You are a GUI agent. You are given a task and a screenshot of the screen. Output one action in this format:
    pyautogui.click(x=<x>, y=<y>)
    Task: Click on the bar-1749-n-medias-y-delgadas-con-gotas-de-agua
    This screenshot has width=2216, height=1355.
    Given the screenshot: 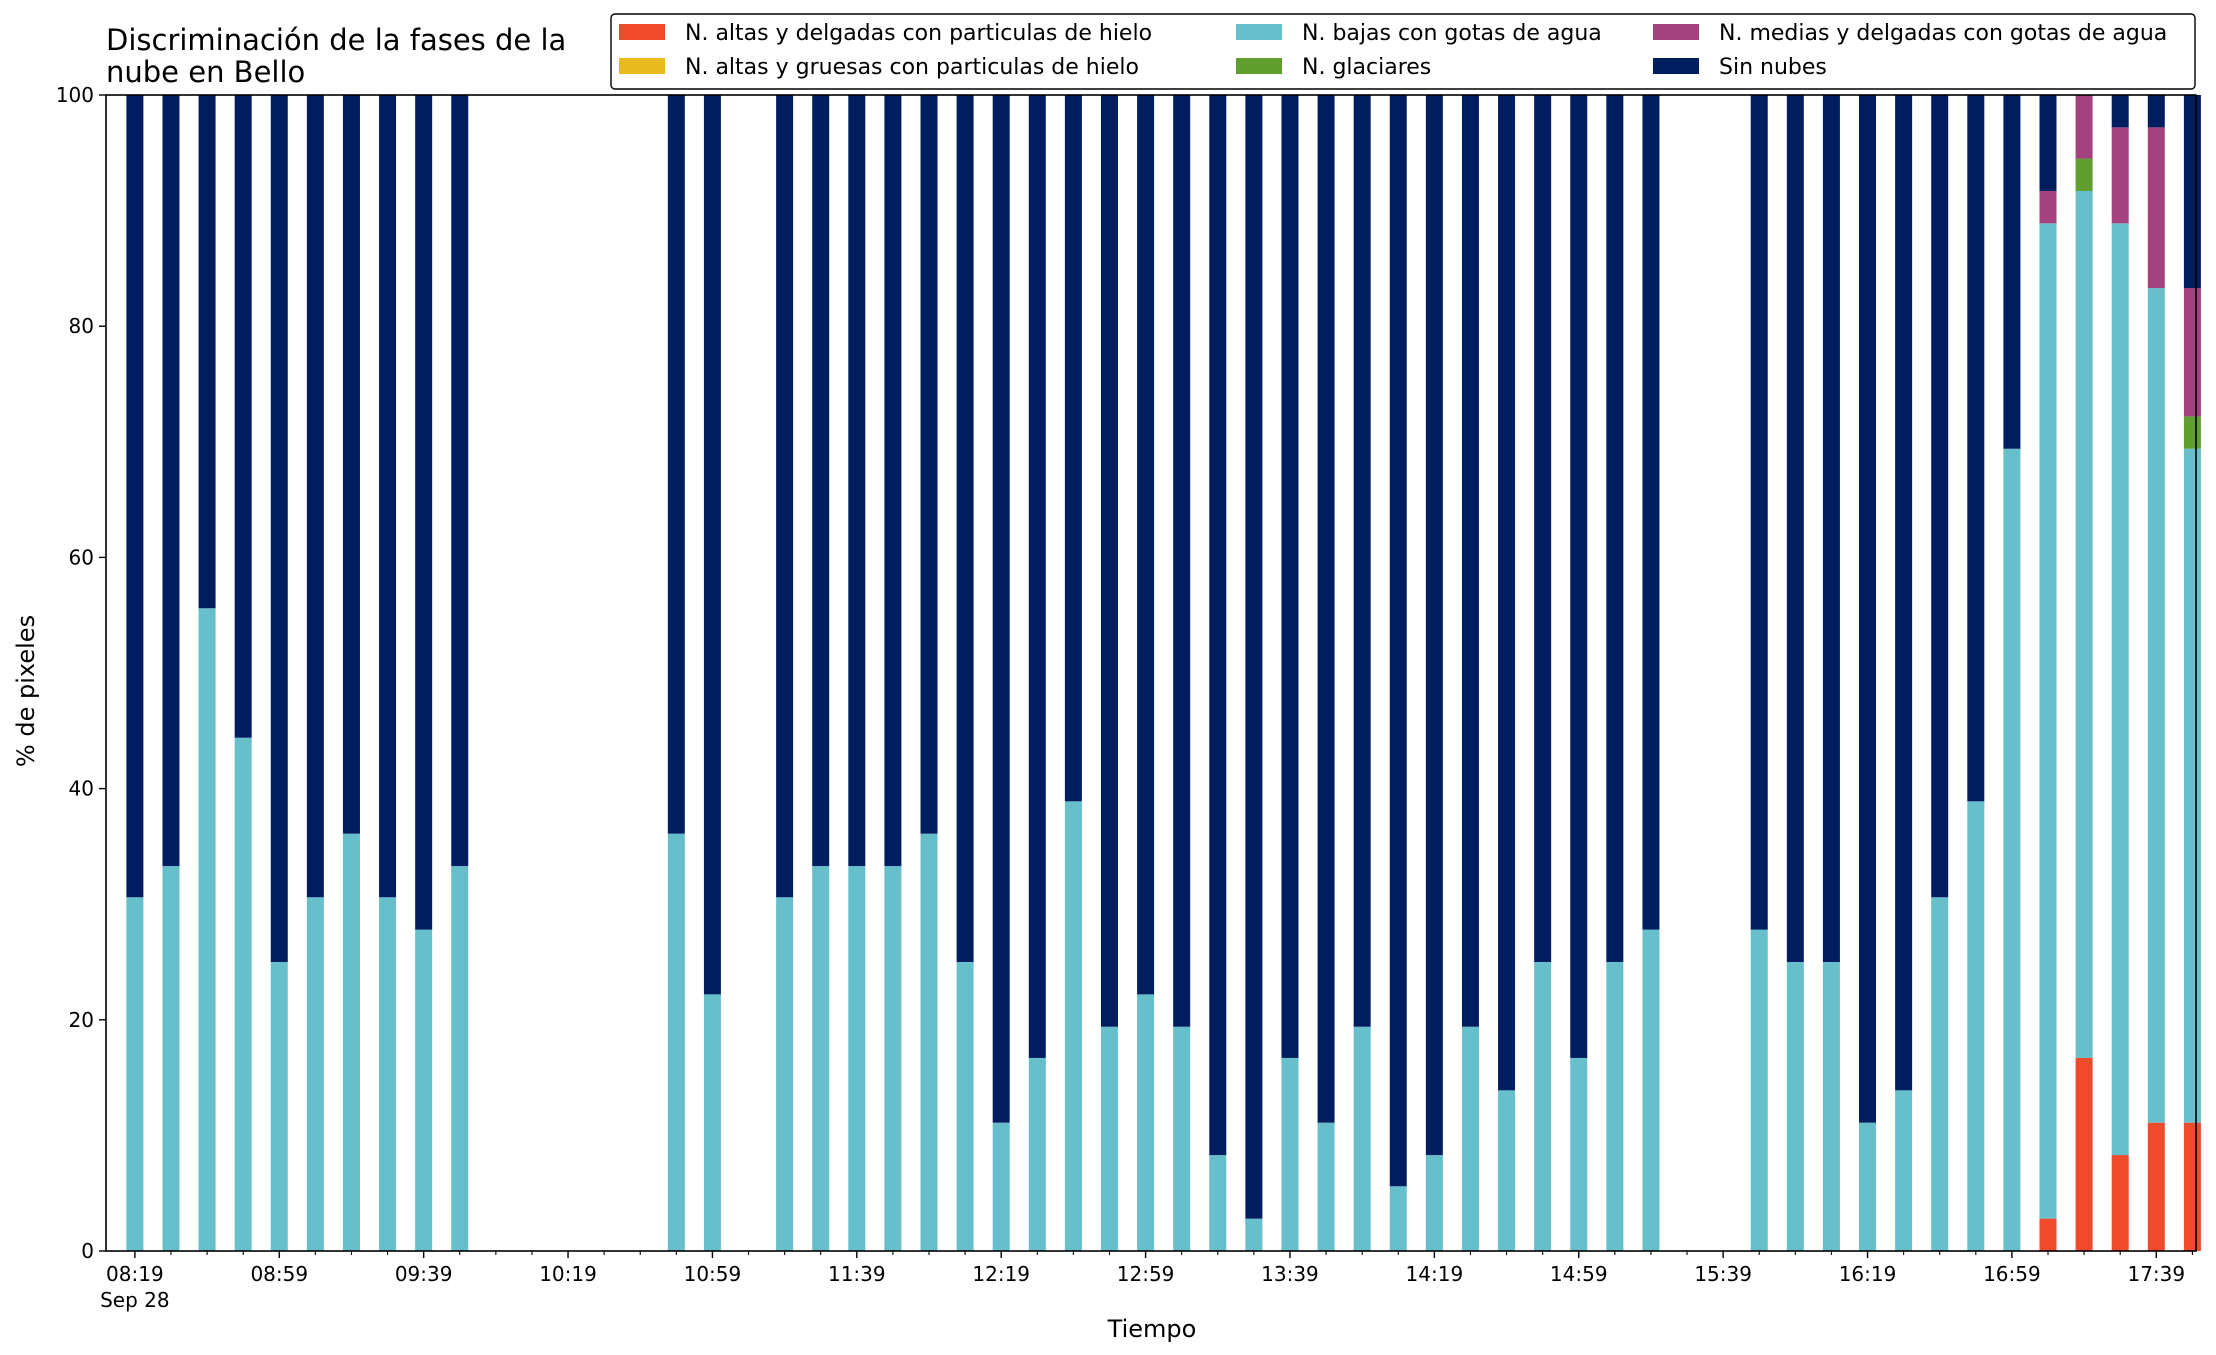 What is the action you would take?
    pyautogui.click(x=2192, y=352)
    